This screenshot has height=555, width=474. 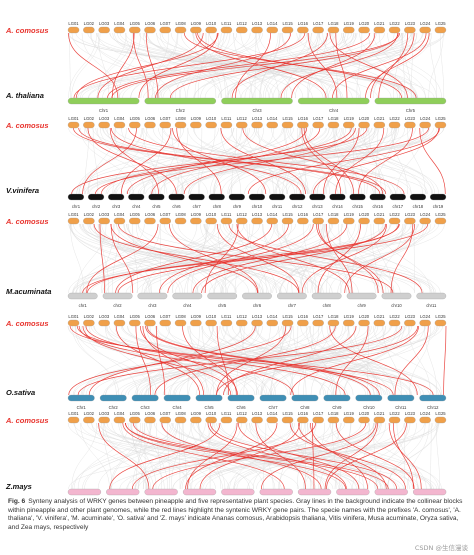 I want to click on species-chromosome-label: chr2, so click(x=117, y=305).